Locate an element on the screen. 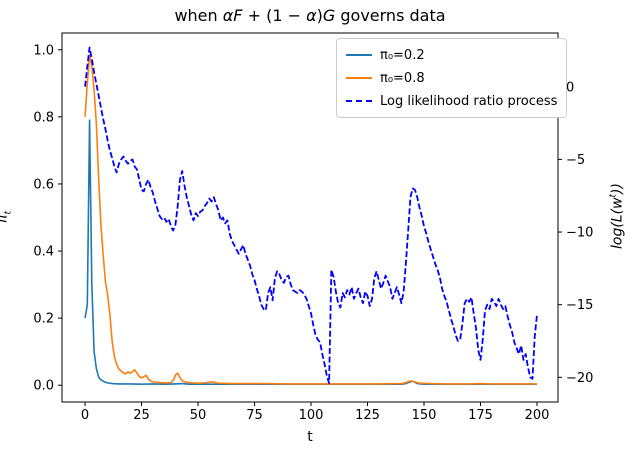  y-right-tick-label: −10 is located at coordinates (579, 233).